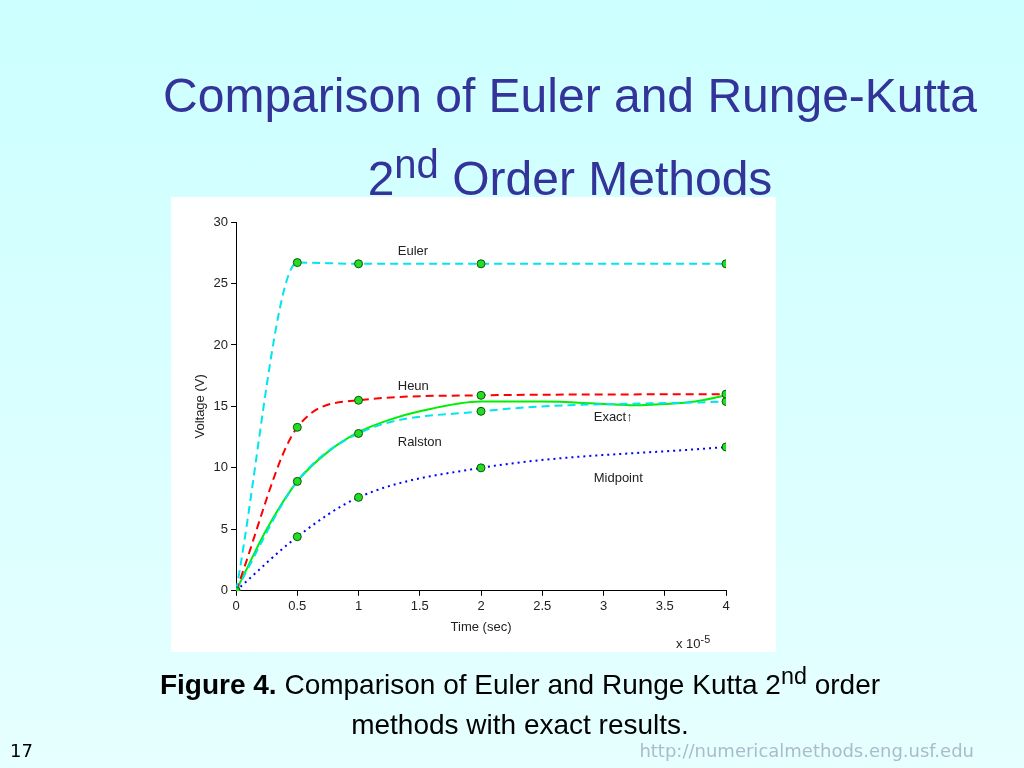 This screenshot has width=1024, height=768. What do you see at coordinates (542, 606) in the screenshot?
I see `x-tick-label: 2.5` at bounding box center [542, 606].